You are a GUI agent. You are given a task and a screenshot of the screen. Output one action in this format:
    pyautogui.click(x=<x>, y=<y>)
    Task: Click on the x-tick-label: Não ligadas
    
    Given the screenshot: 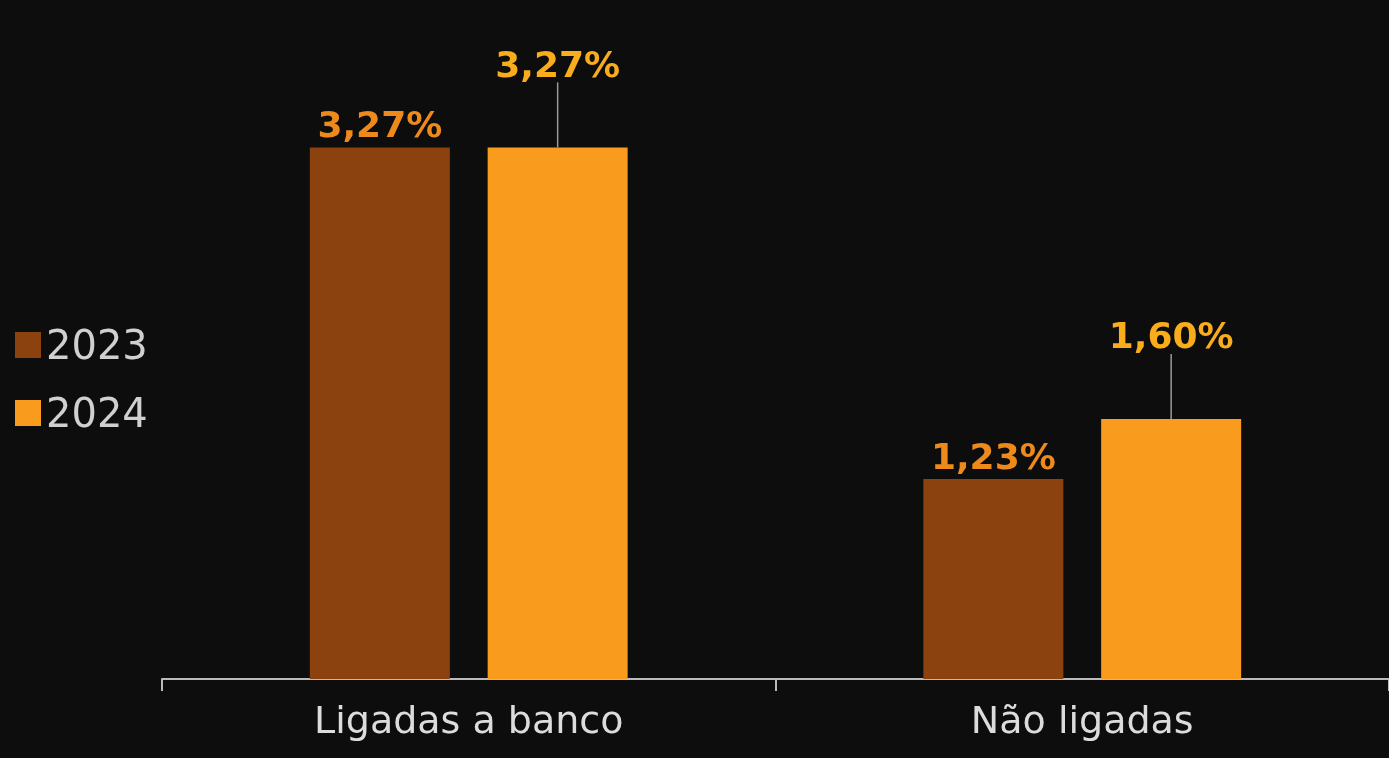 What is the action you would take?
    pyautogui.click(x=1082, y=720)
    